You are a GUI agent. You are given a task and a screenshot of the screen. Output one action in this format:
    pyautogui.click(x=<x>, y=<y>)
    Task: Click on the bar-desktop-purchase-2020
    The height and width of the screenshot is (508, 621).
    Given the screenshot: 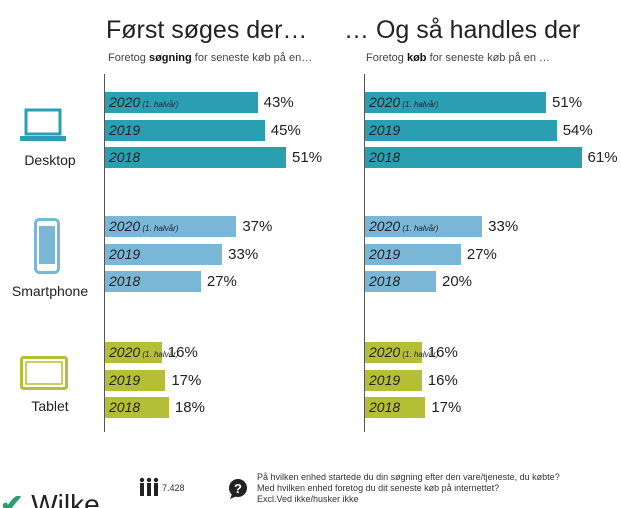 What is the action you would take?
    pyautogui.click(x=456, y=102)
    